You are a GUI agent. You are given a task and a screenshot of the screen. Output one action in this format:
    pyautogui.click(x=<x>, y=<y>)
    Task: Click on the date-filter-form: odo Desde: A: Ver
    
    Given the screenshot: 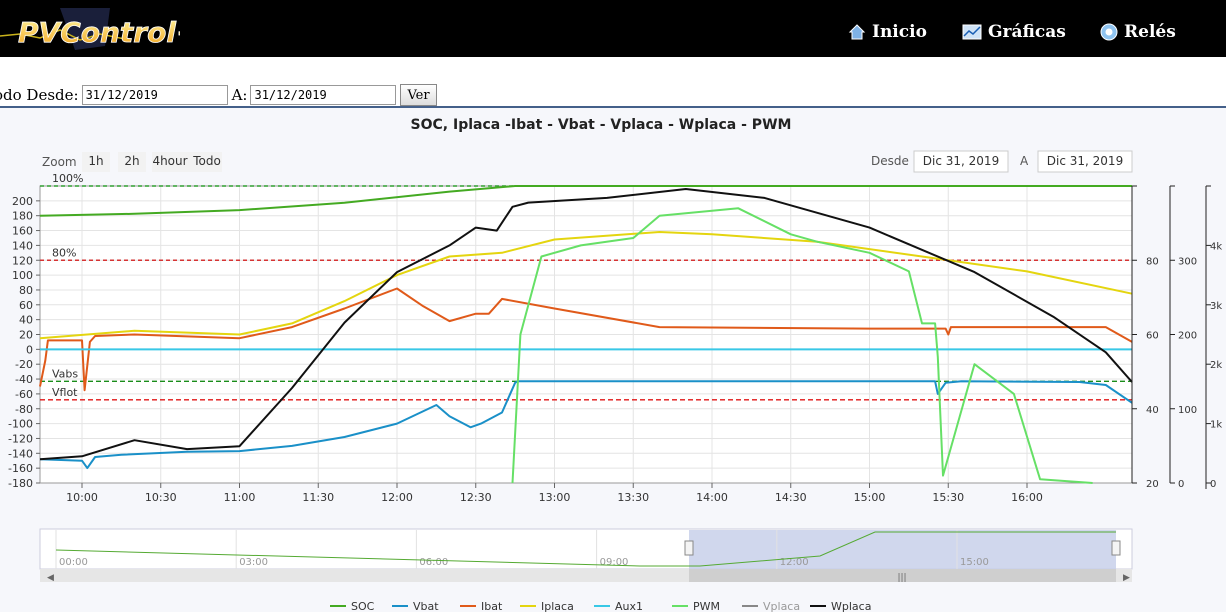 What is the action you would take?
    pyautogui.click(x=218, y=95)
    